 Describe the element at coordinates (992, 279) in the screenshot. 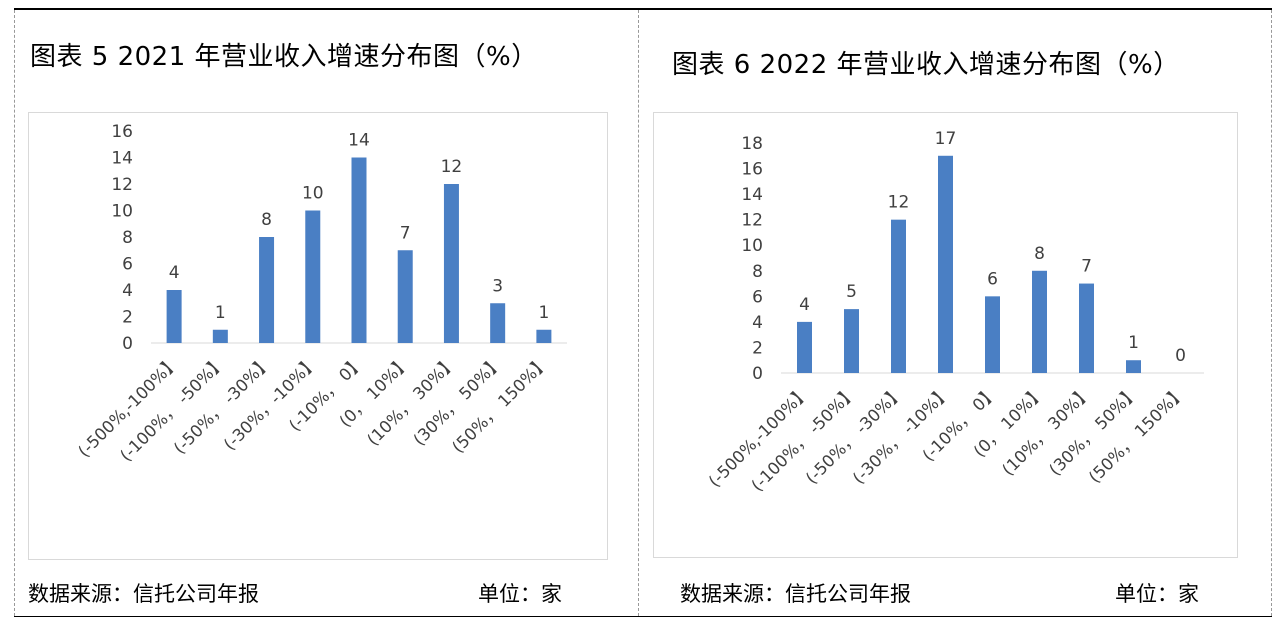

I see `data-label: 6` at that location.